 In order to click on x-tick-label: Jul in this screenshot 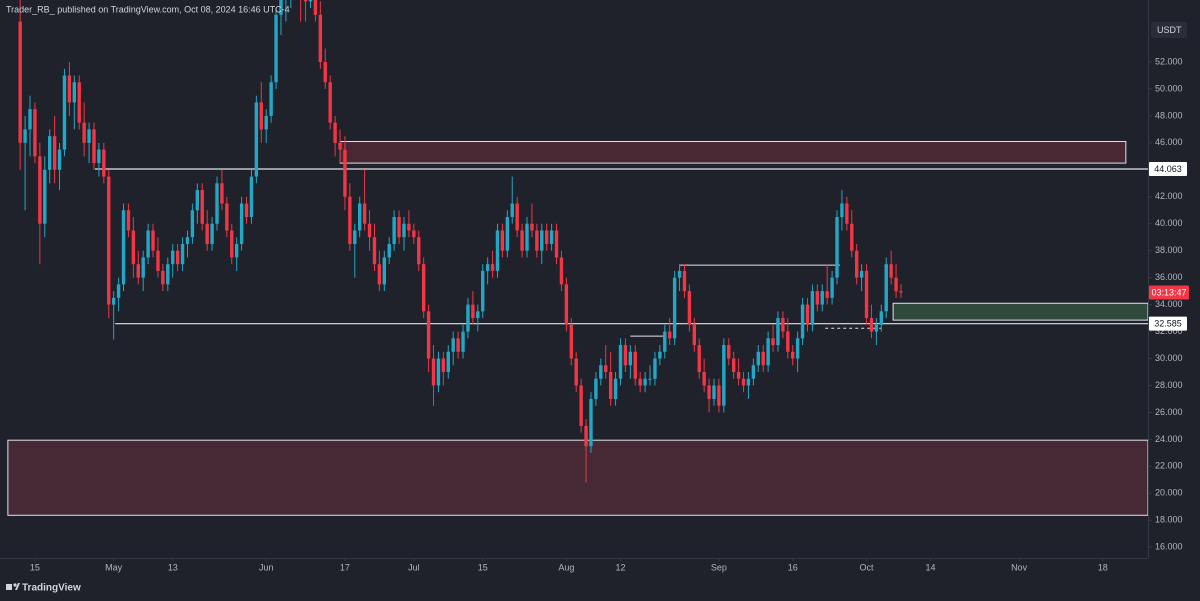, I will do `click(414, 567)`.